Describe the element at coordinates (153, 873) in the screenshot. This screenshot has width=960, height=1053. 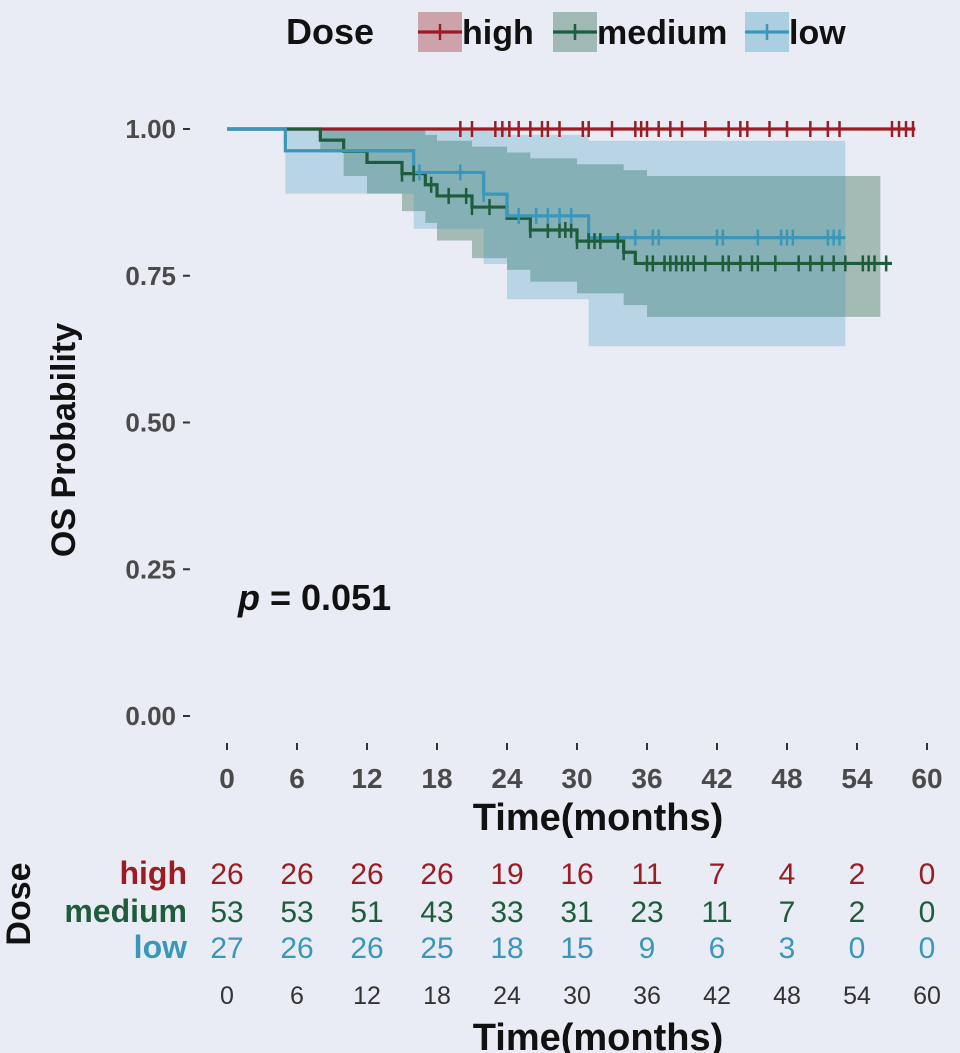
I see `risk-row-label-high: high` at that location.